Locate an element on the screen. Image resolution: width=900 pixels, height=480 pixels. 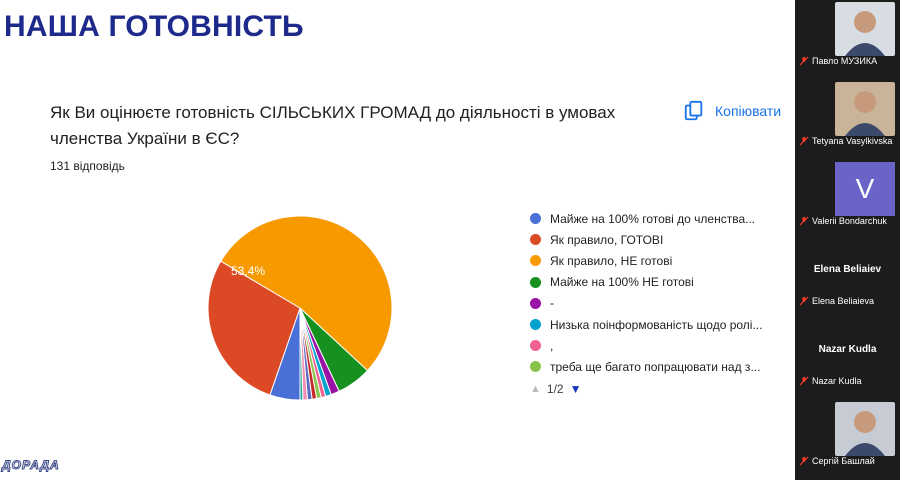
legend-label: - is located at coordinates (552, 303).